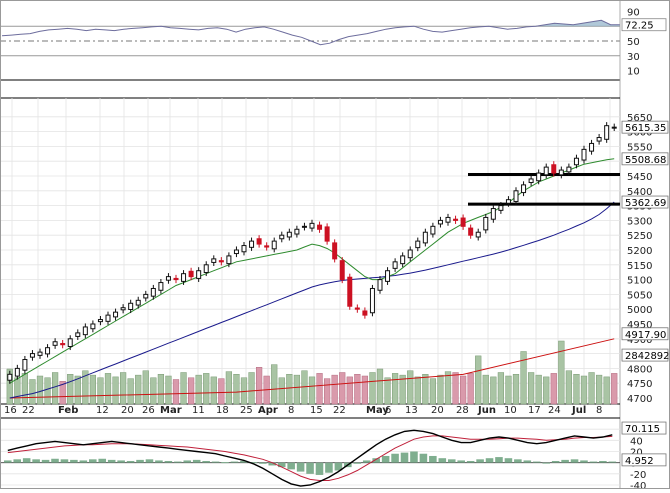 This screenshot has width=670, height=493. I want to click on rsi-line, so click(310, 32).